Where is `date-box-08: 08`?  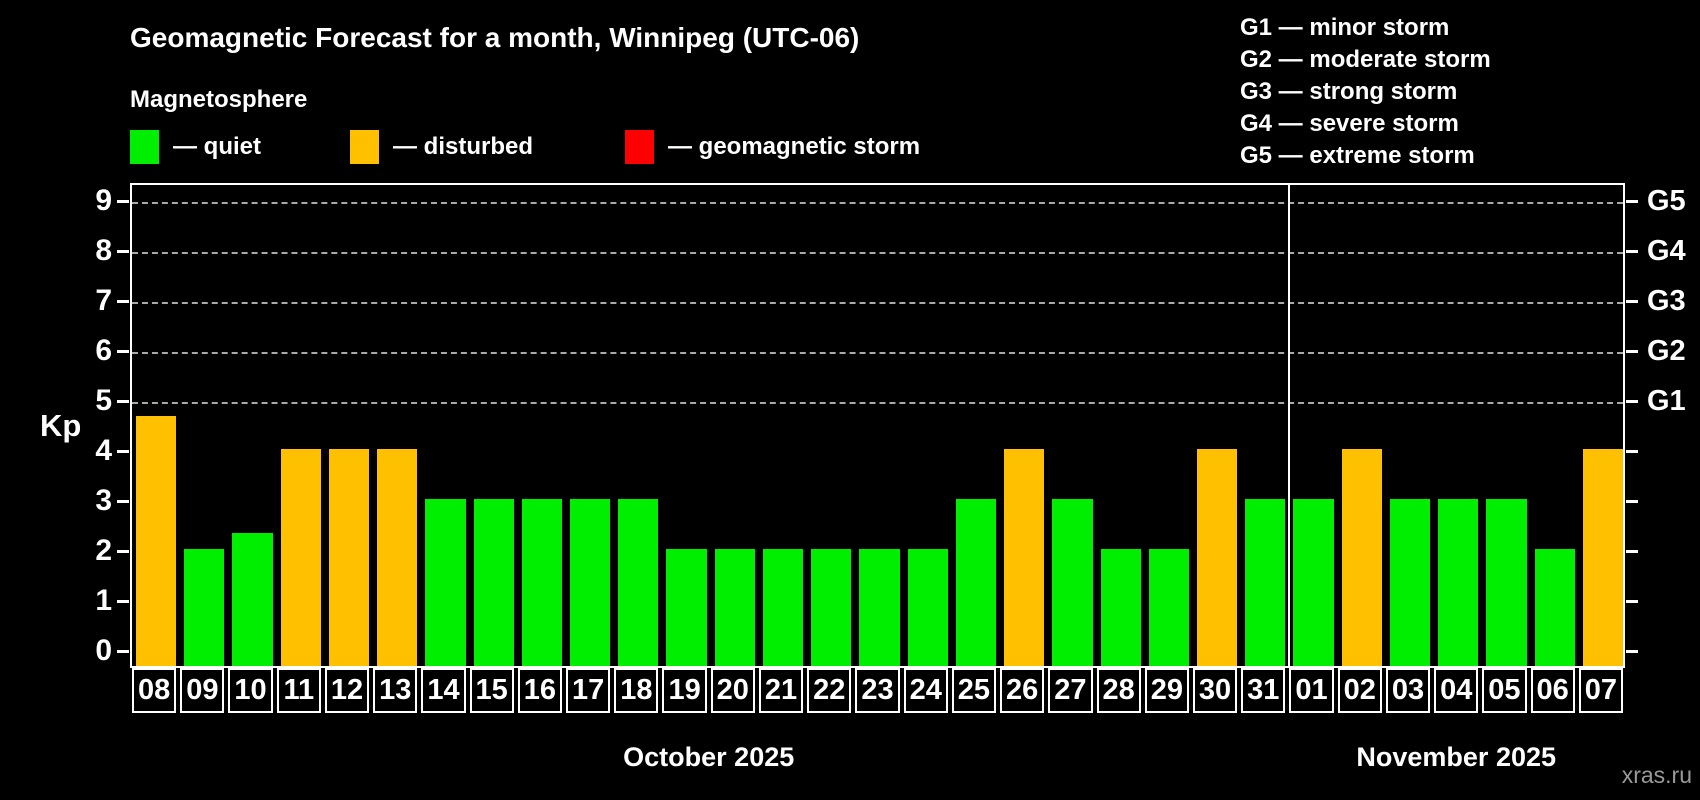 date-box-08: 08 is located at coordinates (154, 690).